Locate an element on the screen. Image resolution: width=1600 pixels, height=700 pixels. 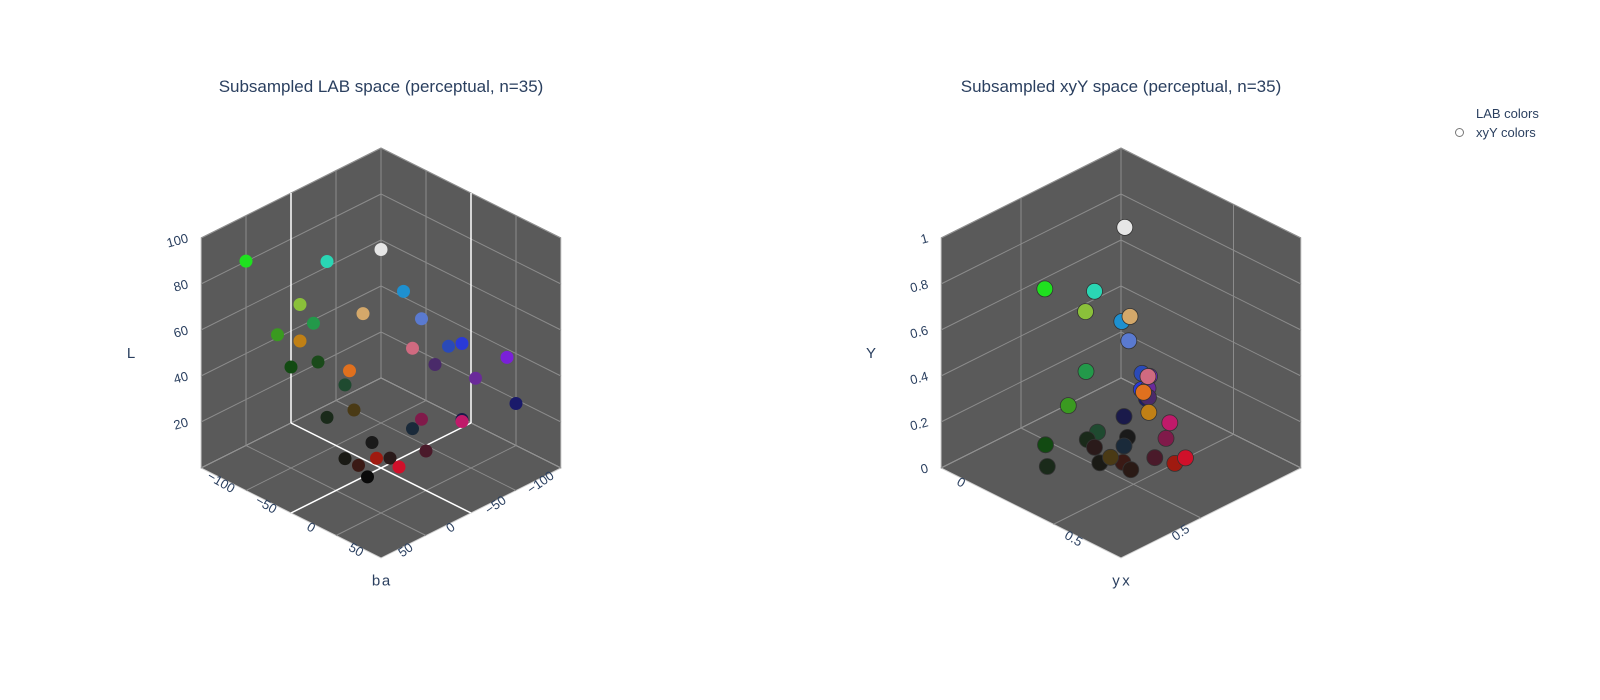
z-axis-label: Y is located at coordinates (871, 353).